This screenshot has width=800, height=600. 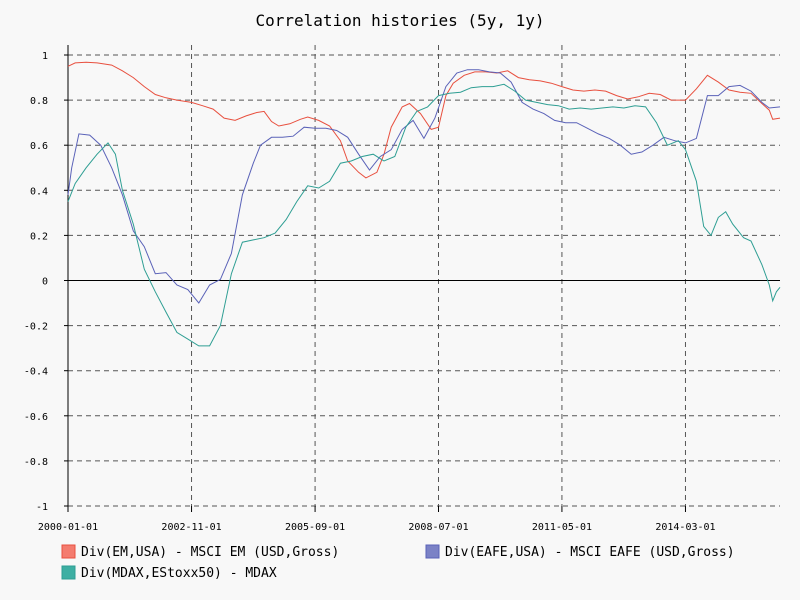 What do you see at coordinates (400, 20) in the screenshot?
I see `chart-title: Correlation histories (5y, 1y)` at bounding box center [400, 20].